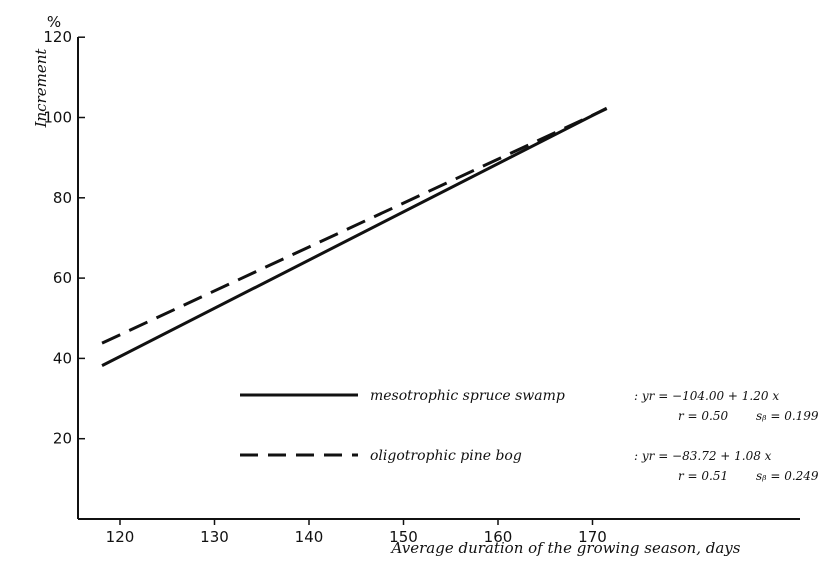 This screenshot has height=562, width=840. I want to click on y-tick-label: 100, so click(57, 118).